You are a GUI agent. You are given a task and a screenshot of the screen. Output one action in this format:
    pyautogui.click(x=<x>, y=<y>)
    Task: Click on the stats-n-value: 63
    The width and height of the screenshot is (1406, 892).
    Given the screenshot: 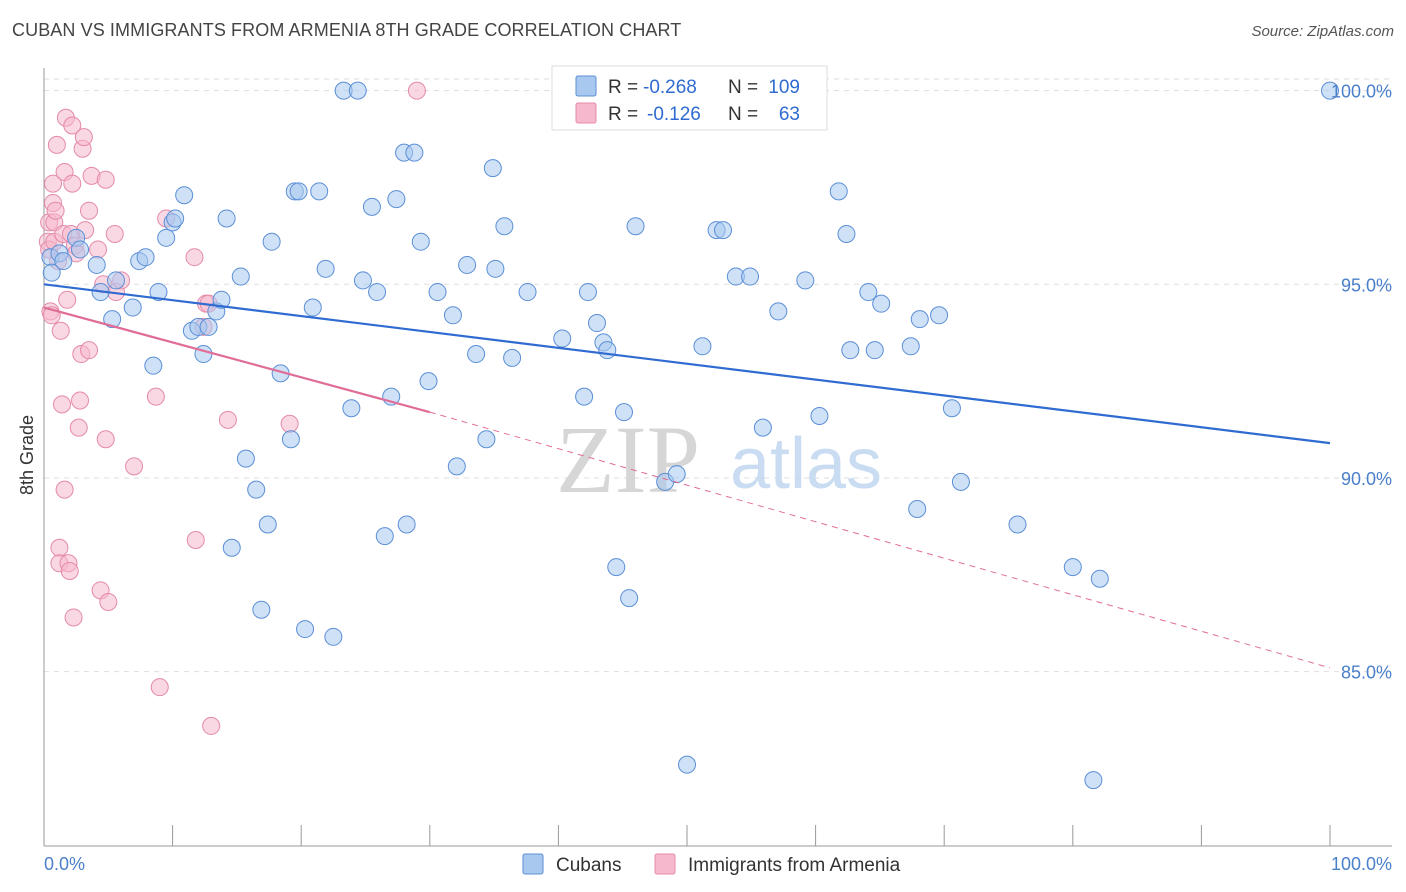 What is the action you would take?
    pyautogui.click(x=789, y=114)
    